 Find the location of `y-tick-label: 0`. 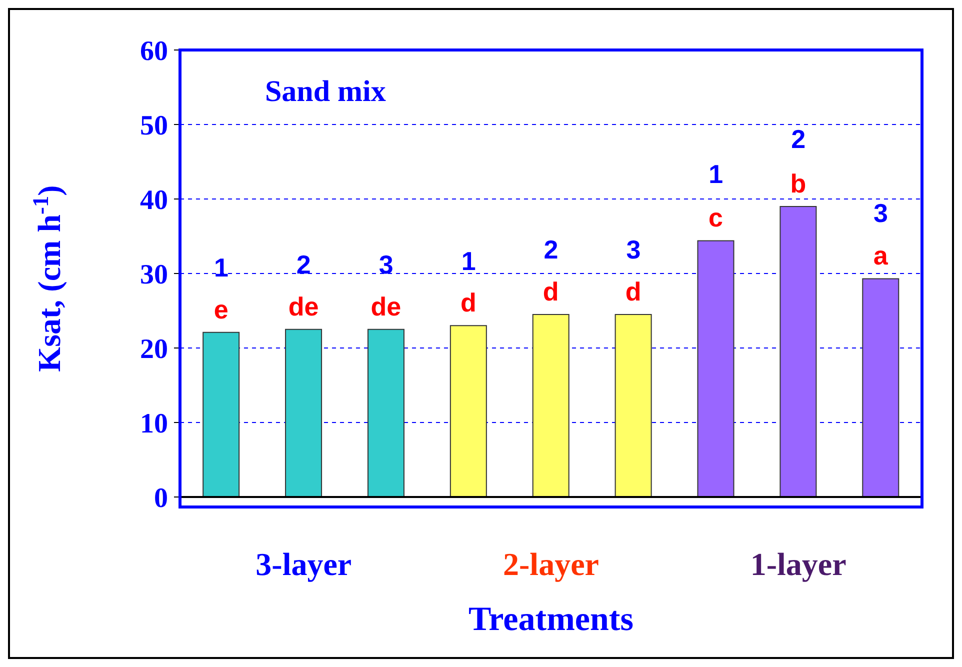

y-tick-label: 0 is located at coordinates (161, 498).